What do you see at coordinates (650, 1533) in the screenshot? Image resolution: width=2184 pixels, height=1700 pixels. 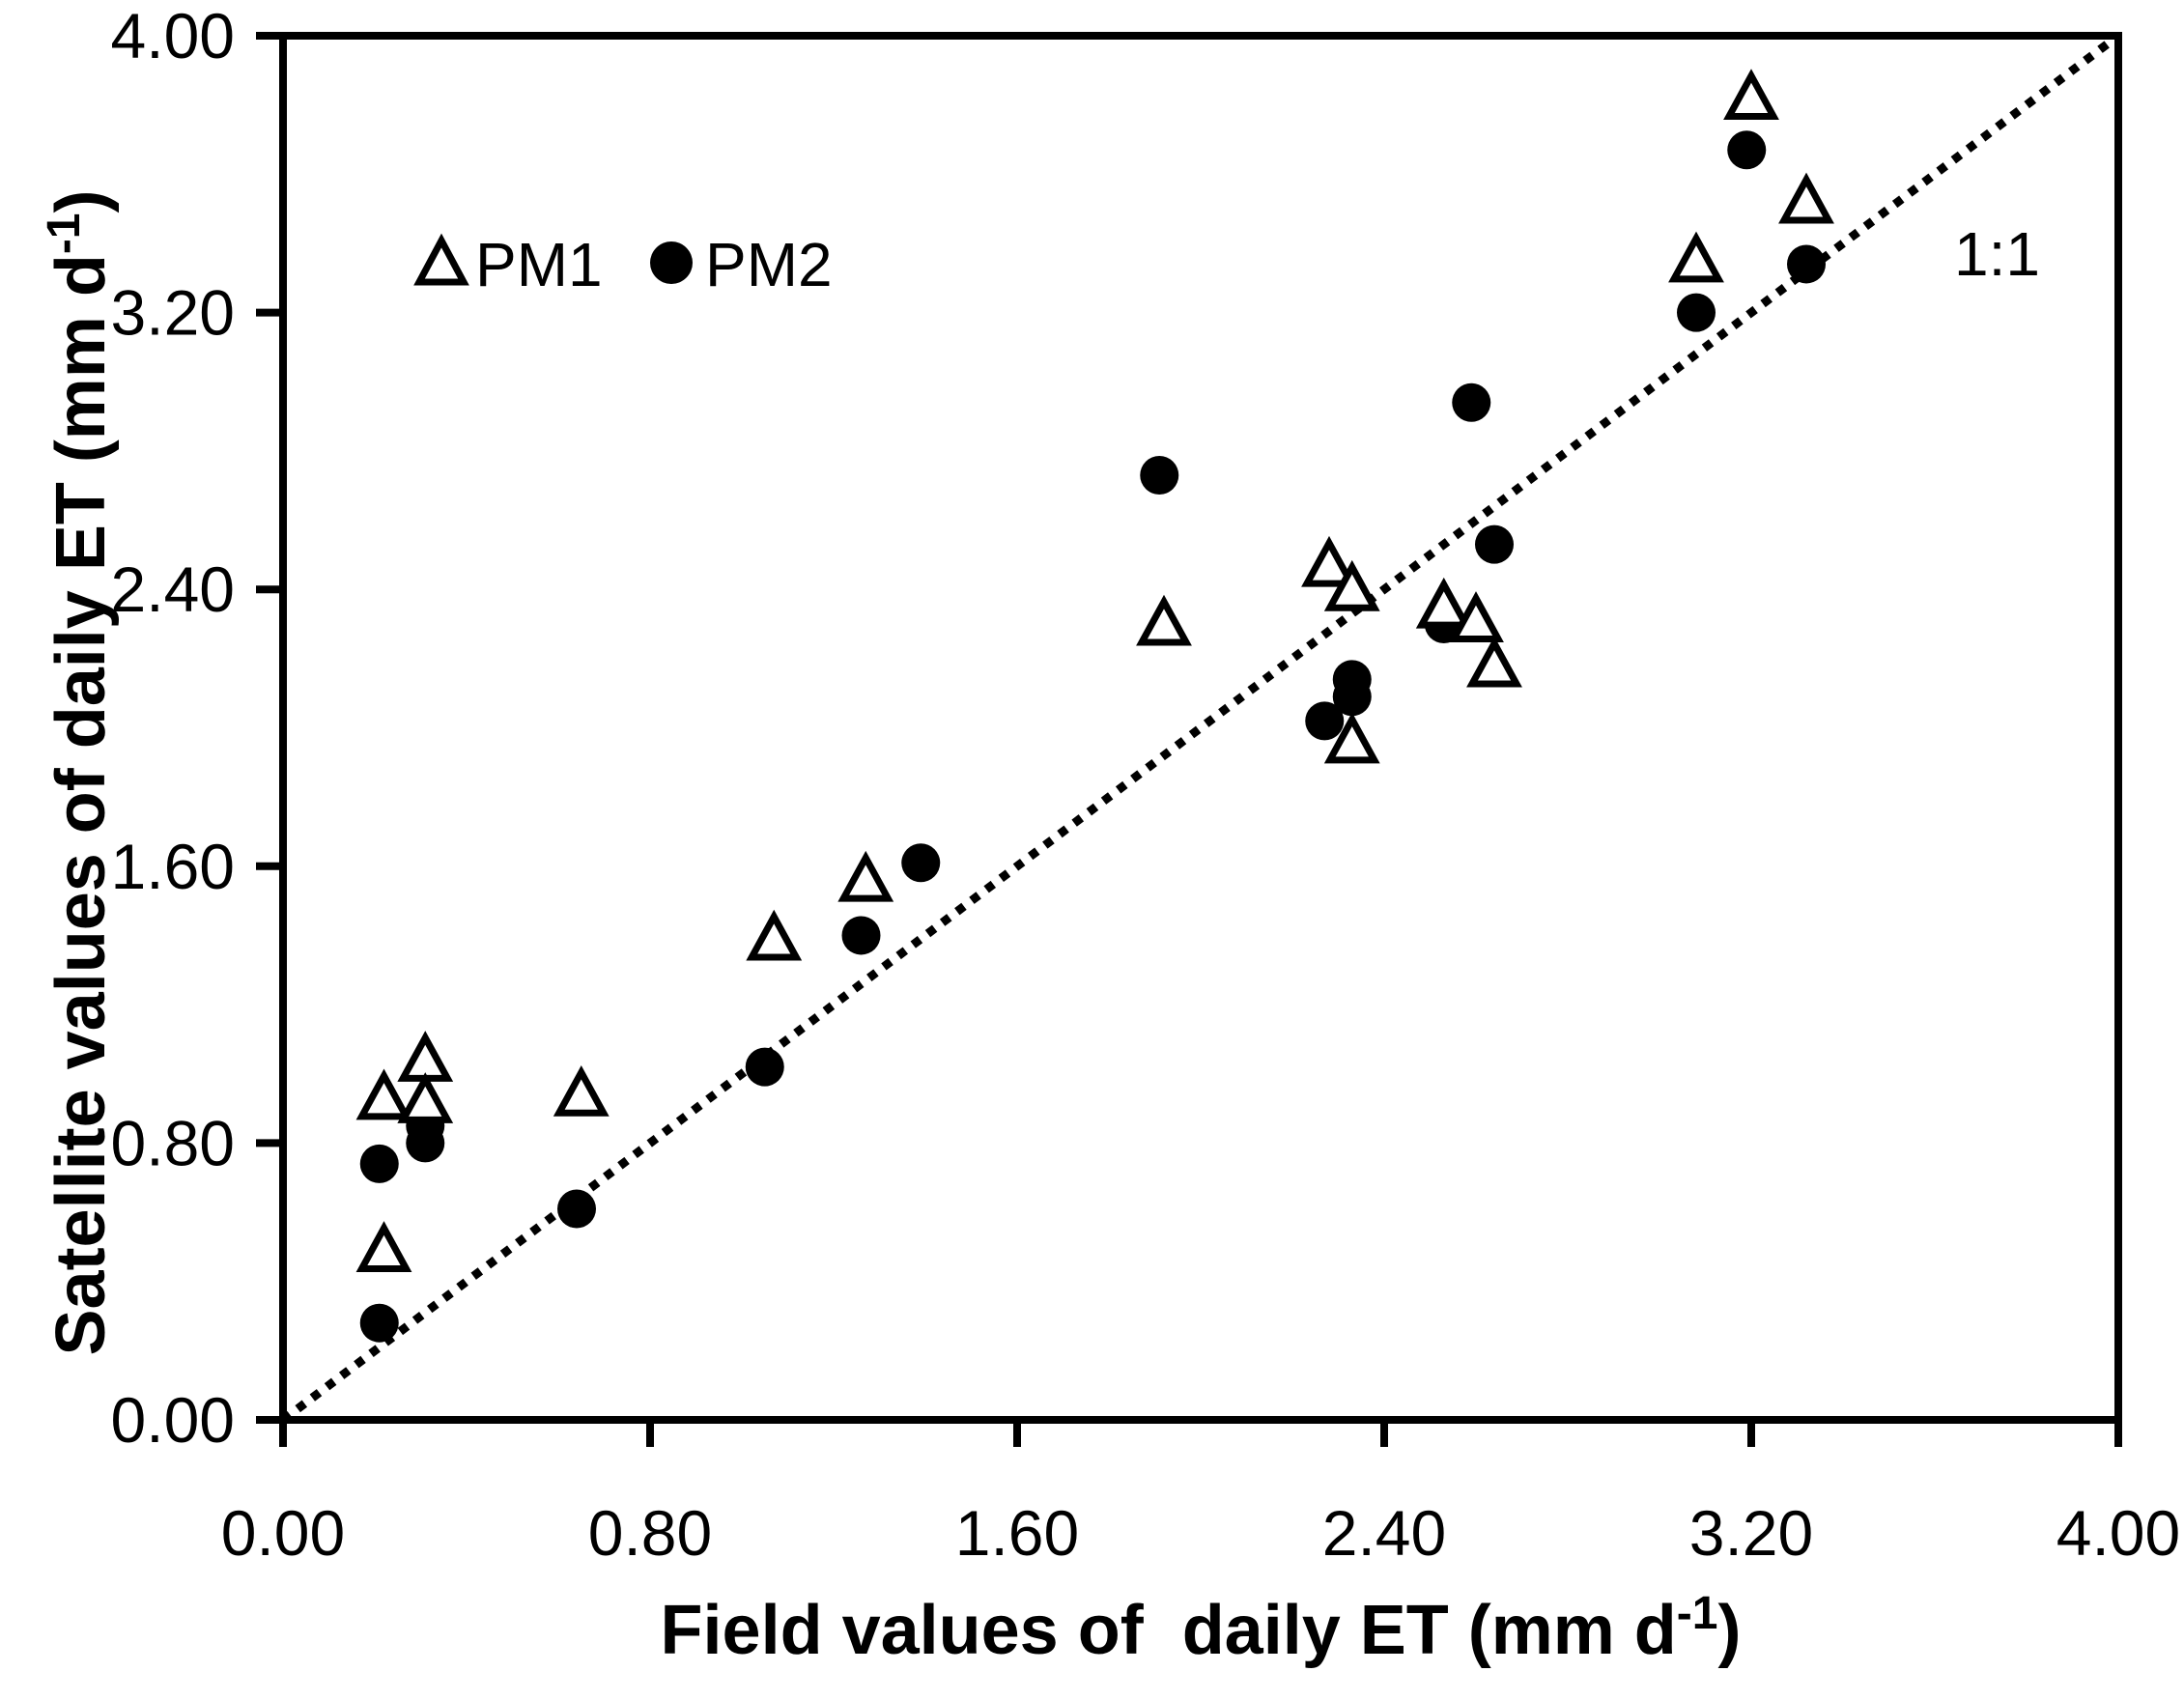 I see `x-tick-label: 0.80` at bounding box center [650, 1533].